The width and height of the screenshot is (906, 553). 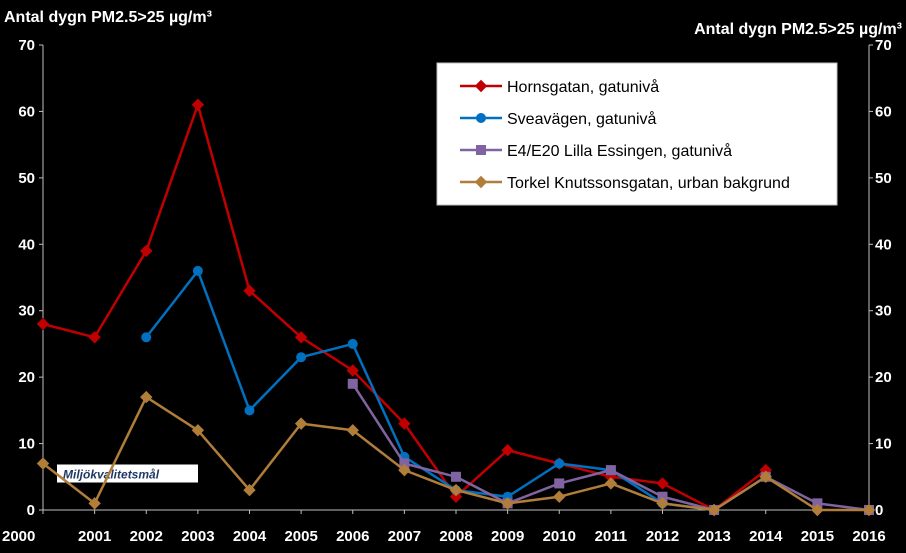 I want to click on legend-box, so click(x=637, y=134).